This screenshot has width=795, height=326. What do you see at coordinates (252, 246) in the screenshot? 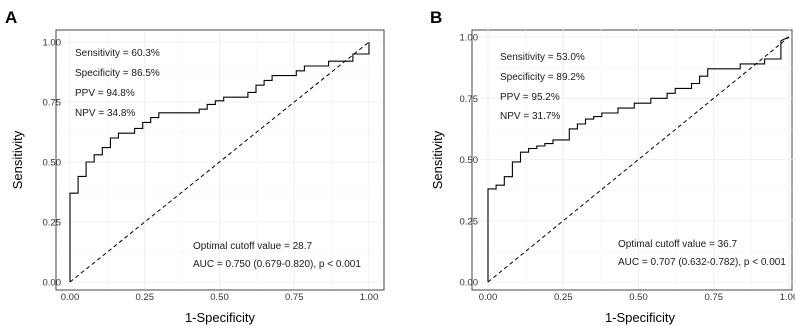
I see `cutoff-label-a: Optimal cutoff value = 28.7` at bounding box center [252, 246].